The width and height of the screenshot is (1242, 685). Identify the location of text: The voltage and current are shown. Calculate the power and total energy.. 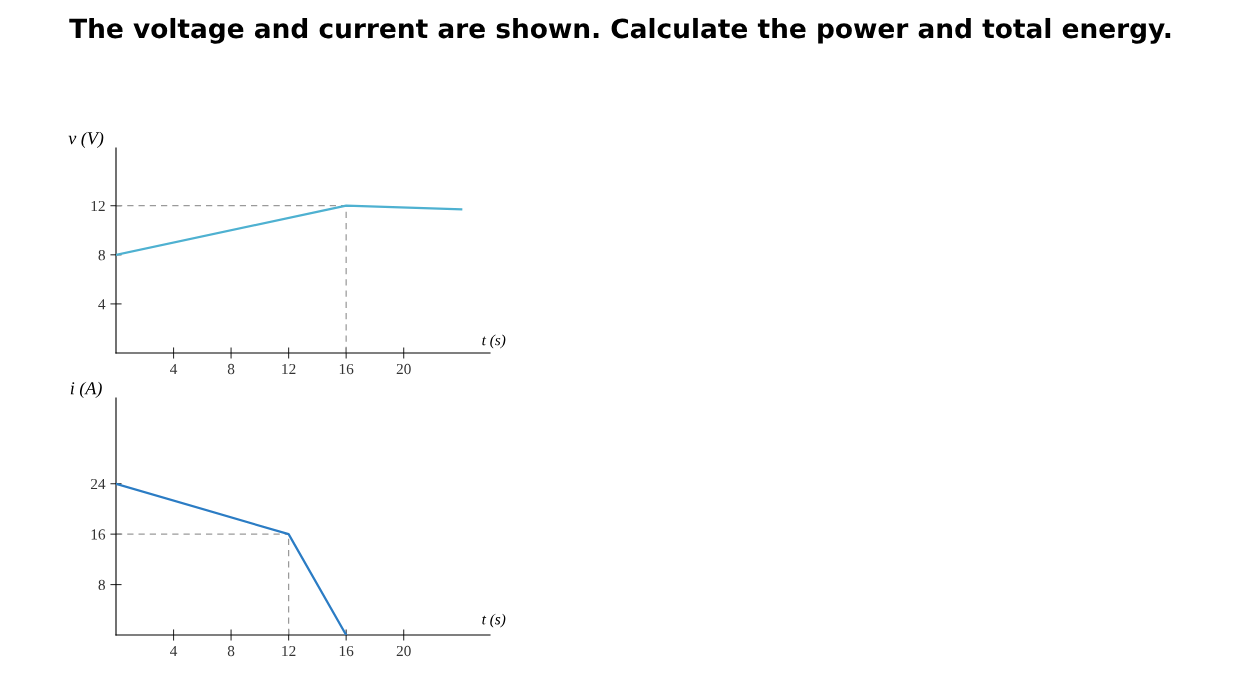
(620, 30).